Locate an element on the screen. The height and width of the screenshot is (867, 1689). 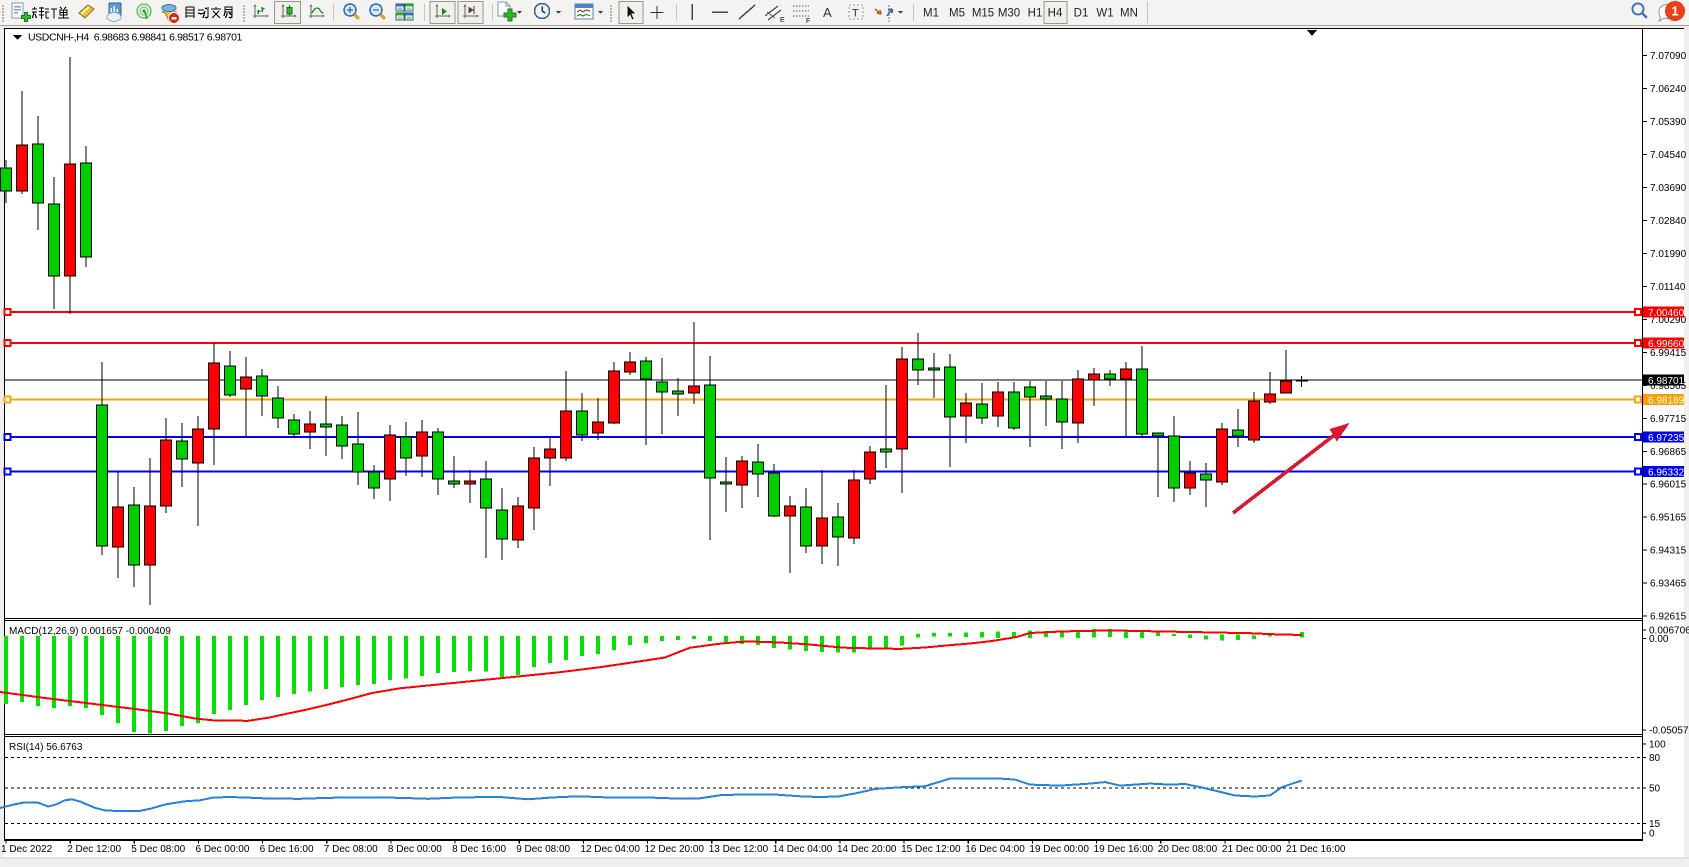
svg-text: 14 Dec 04:00 is located at coordinates (803, 849).